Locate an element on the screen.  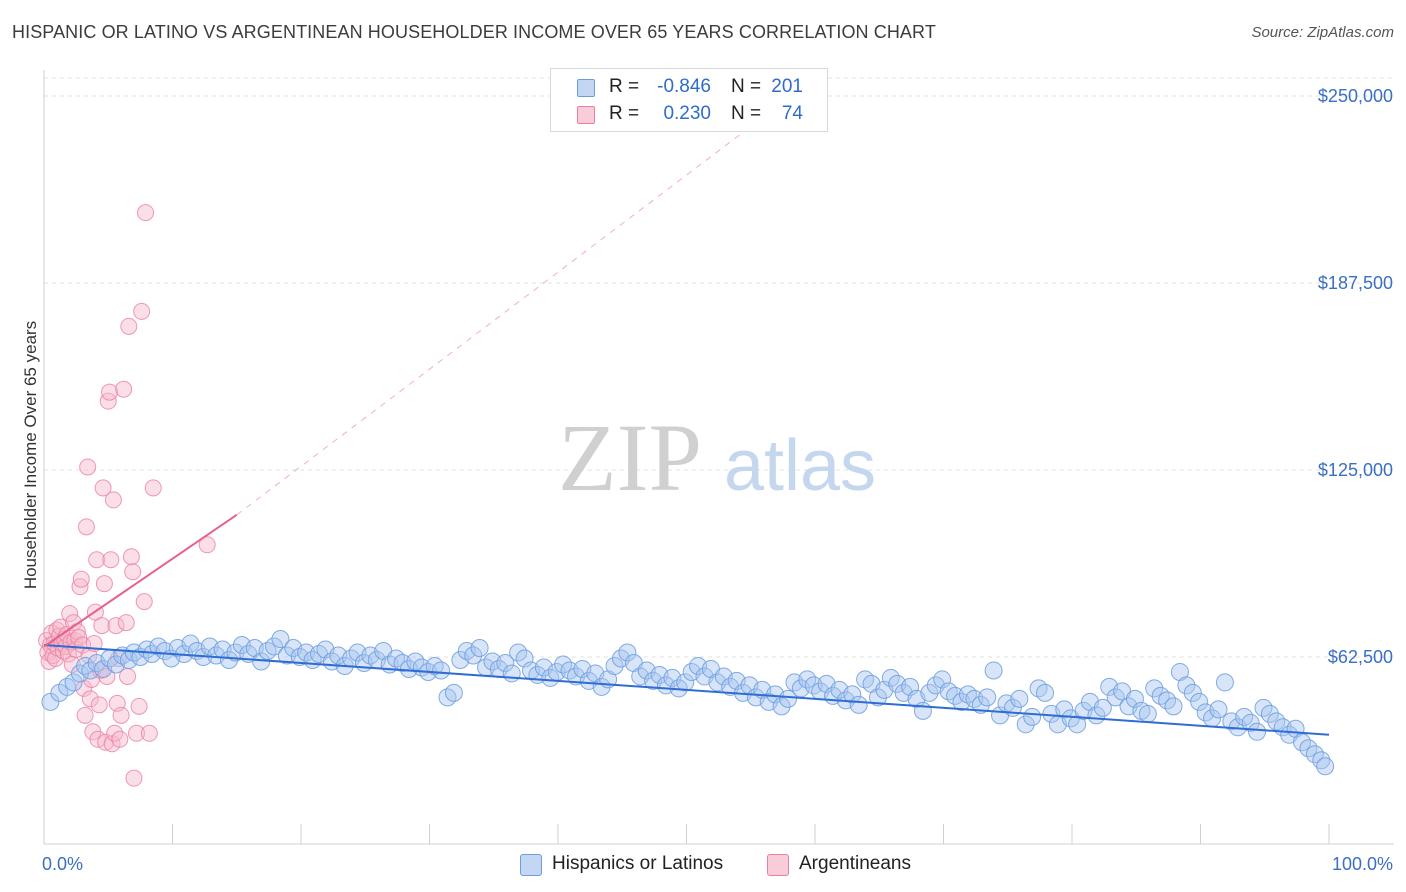
legend-swatch-blue is located at coordinates (586, 88).